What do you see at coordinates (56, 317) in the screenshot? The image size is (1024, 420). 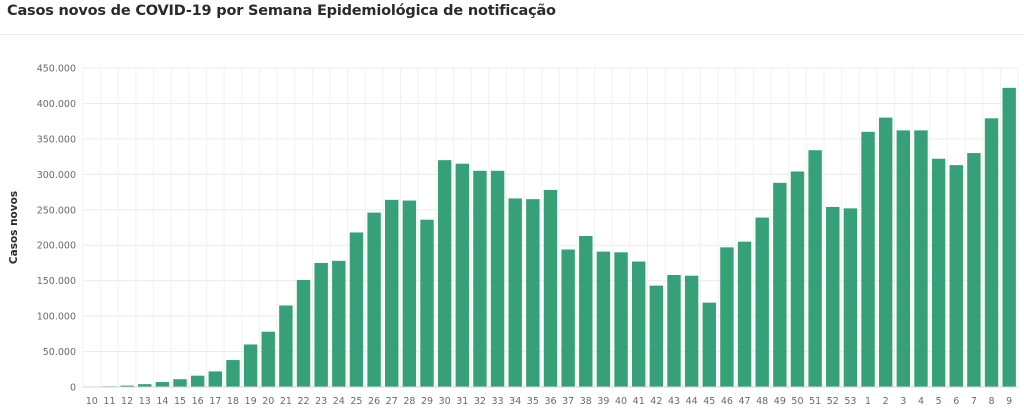 I see `y-tick-label: 100.000` at bounding box center [56, 317].